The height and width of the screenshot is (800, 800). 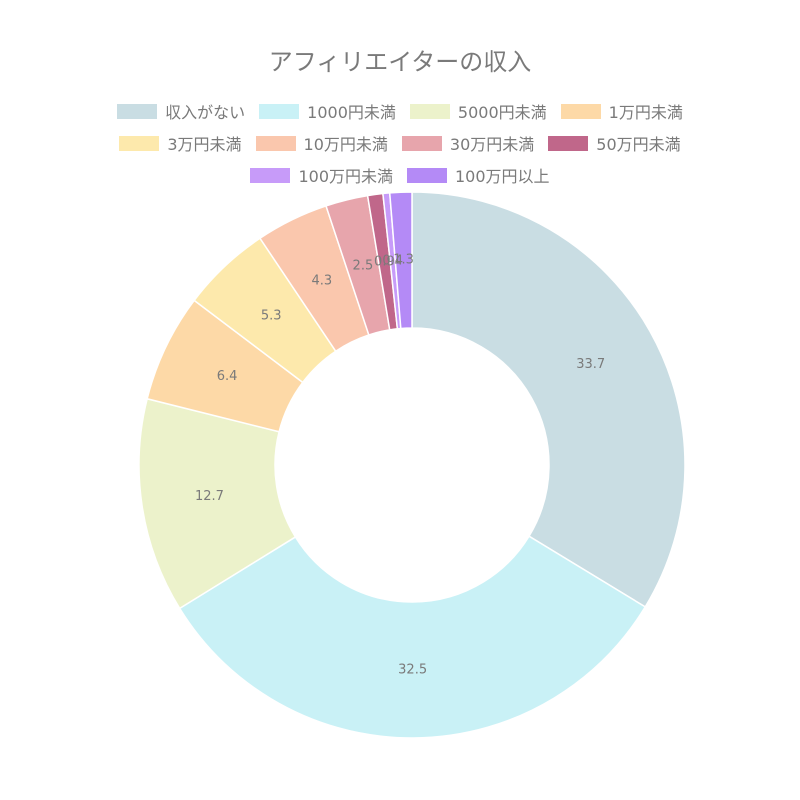 I want to click on slice-label-6: 2.5, so click(x=363, y=265).